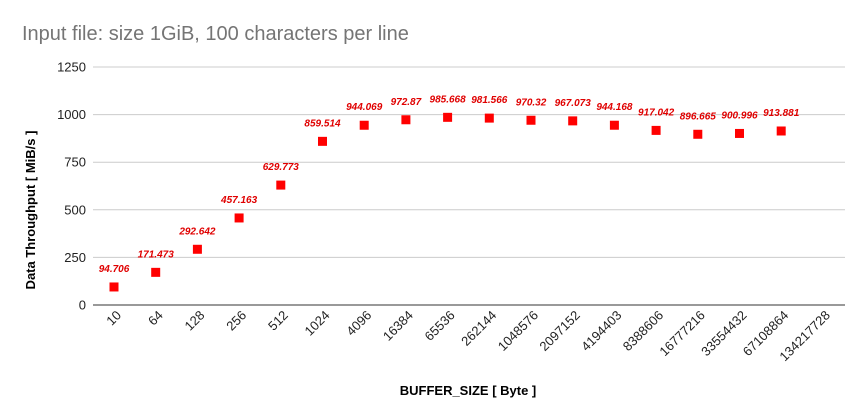 Image resolution: width=867 pixels, height=420 pixels. Describe the element at coordinates (71, 186) in the screenshot. I see `y-axis-ticks: 0 250 500 750 1000 1250` at that location.